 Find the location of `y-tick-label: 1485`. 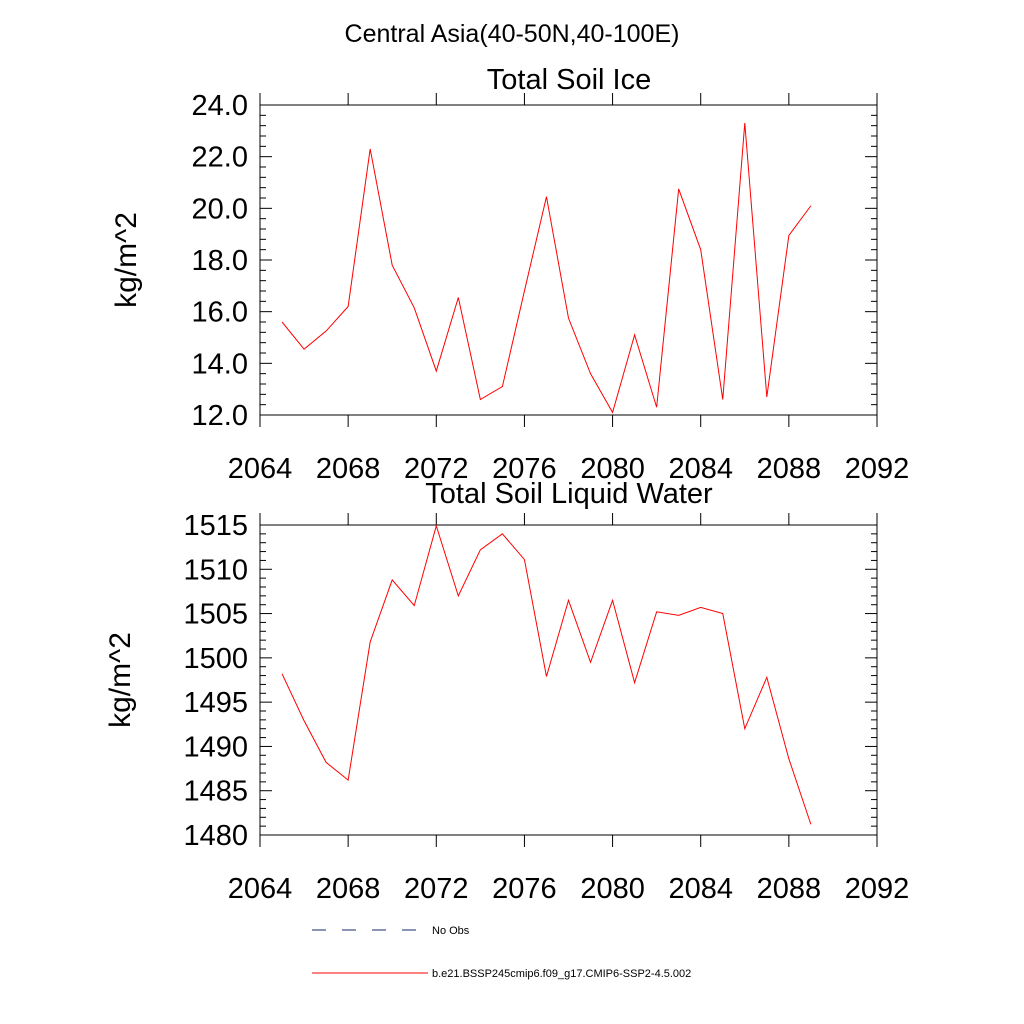

y-tick-label: 1485 is located at coordinates (215, 792).